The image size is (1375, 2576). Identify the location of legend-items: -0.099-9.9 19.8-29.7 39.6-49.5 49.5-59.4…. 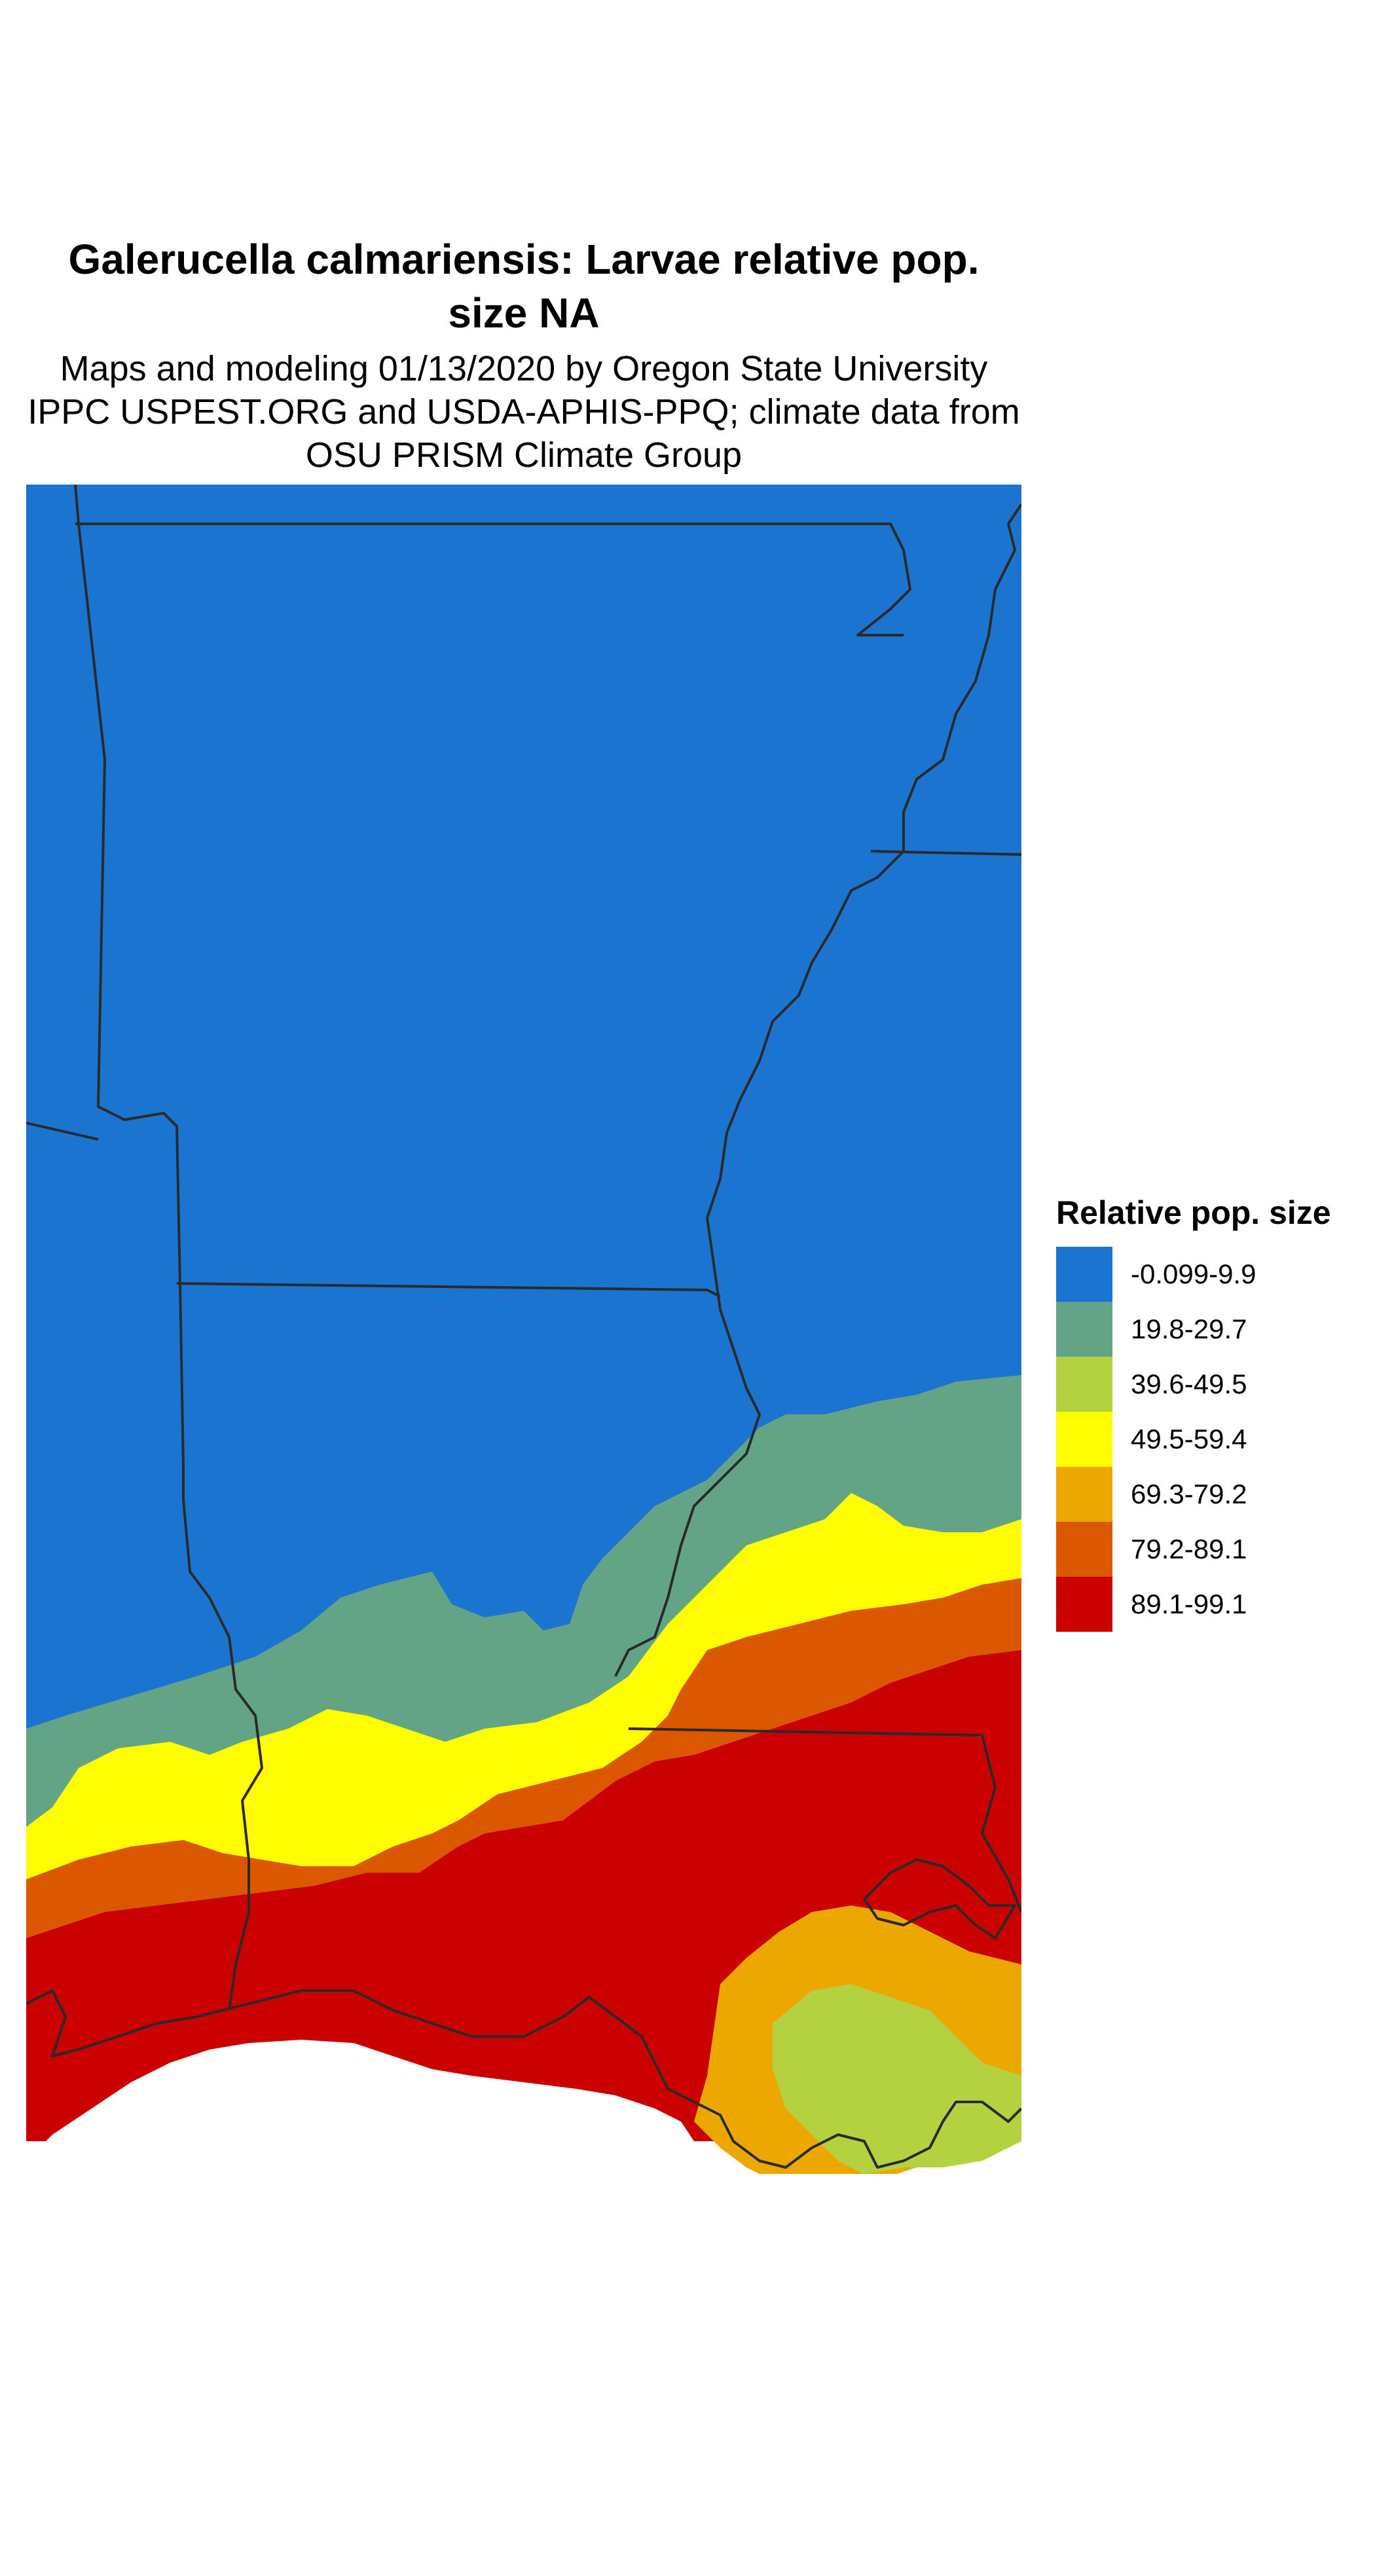
(1213, 1439).